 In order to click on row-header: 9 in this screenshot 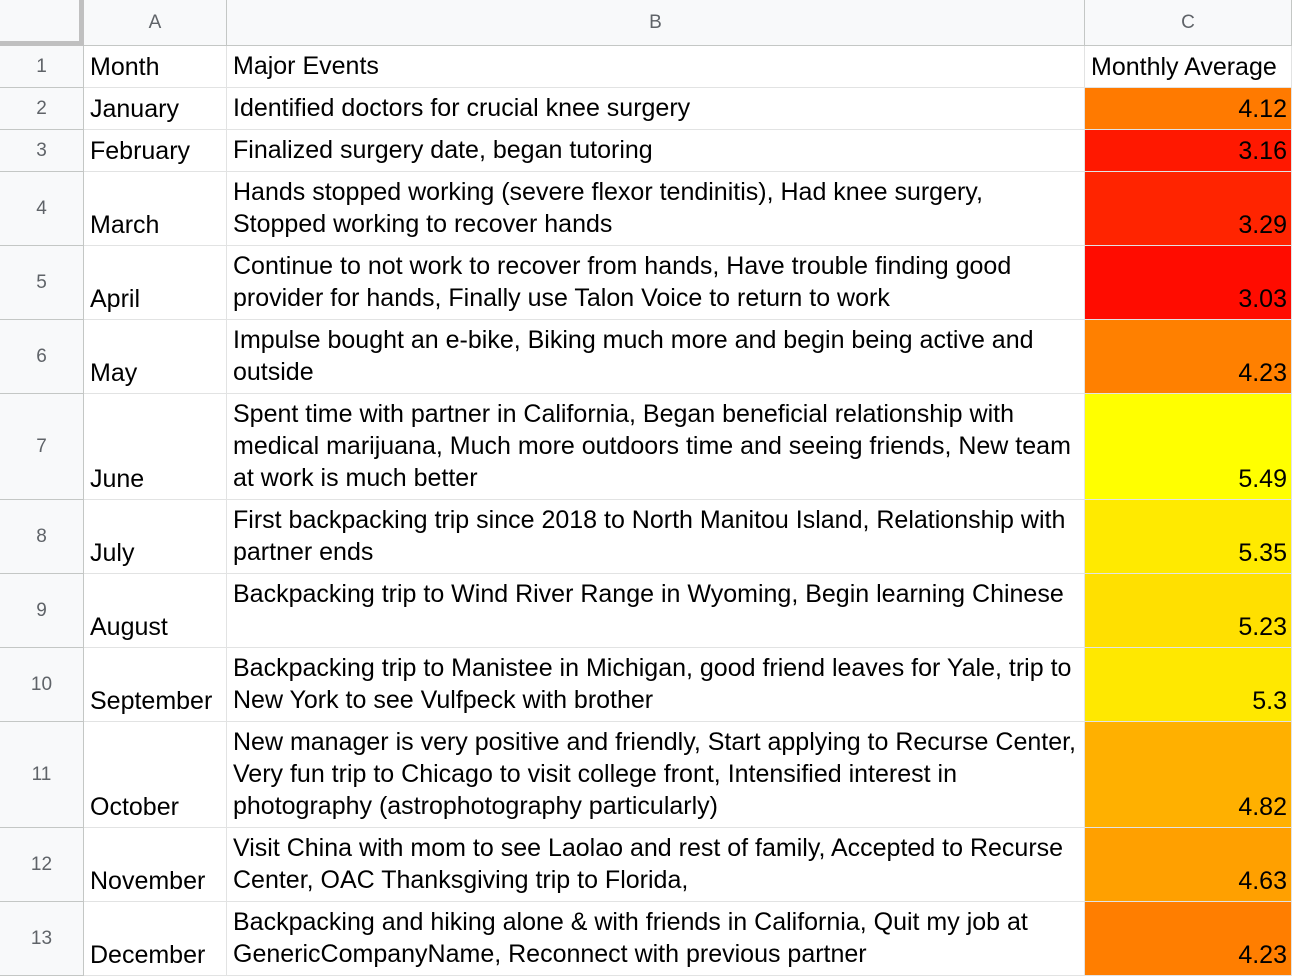, I will do `click(42, 611)`.